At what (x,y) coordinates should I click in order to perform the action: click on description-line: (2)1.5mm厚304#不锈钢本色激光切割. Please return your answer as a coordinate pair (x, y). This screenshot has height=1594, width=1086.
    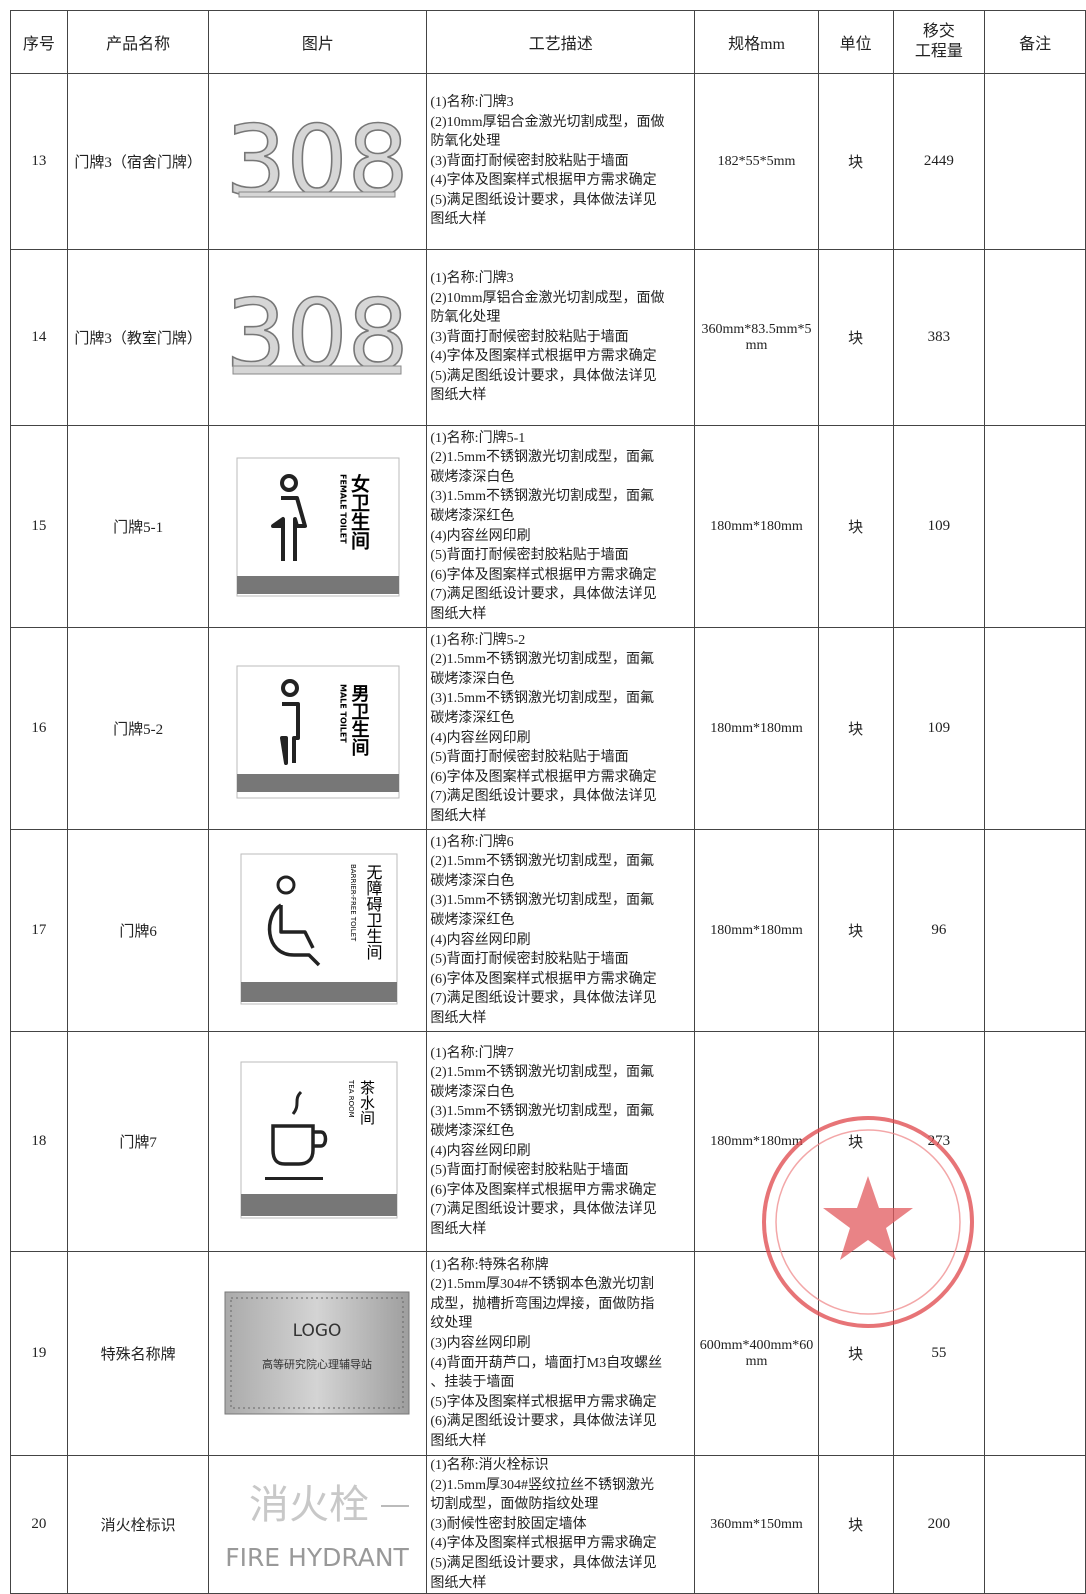
    Looking at the image, I should click on (542, 1285).